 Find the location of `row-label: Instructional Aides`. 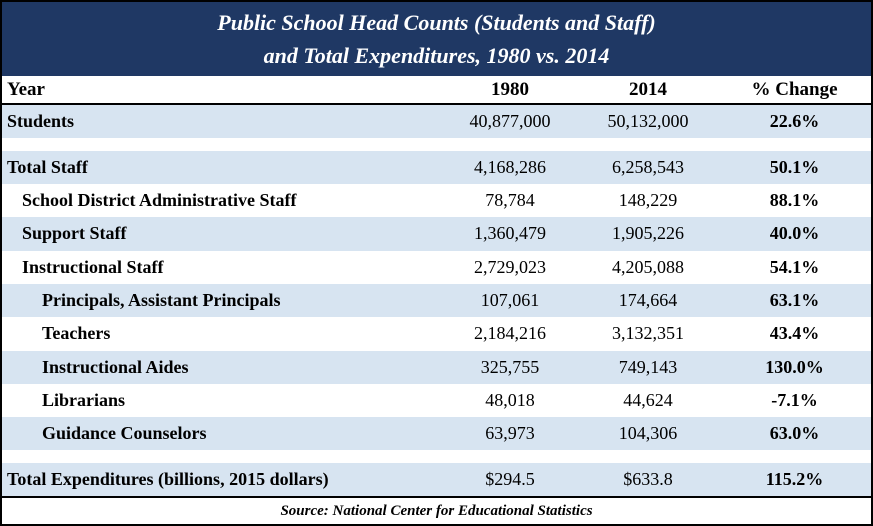

row-label: Instructional Aides is located at coordinates (115, 366).